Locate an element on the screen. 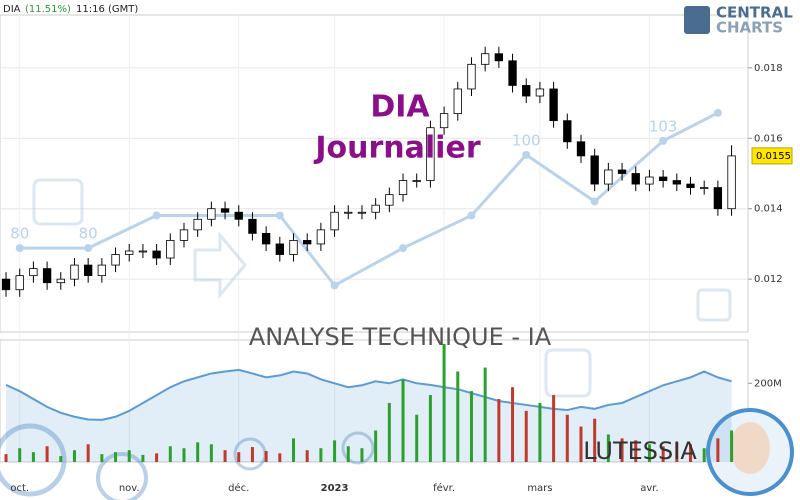 Image resolution: width=800 pixels, height=500 pixels. x-tick-label: déc. is located at coordinates (238, 488).